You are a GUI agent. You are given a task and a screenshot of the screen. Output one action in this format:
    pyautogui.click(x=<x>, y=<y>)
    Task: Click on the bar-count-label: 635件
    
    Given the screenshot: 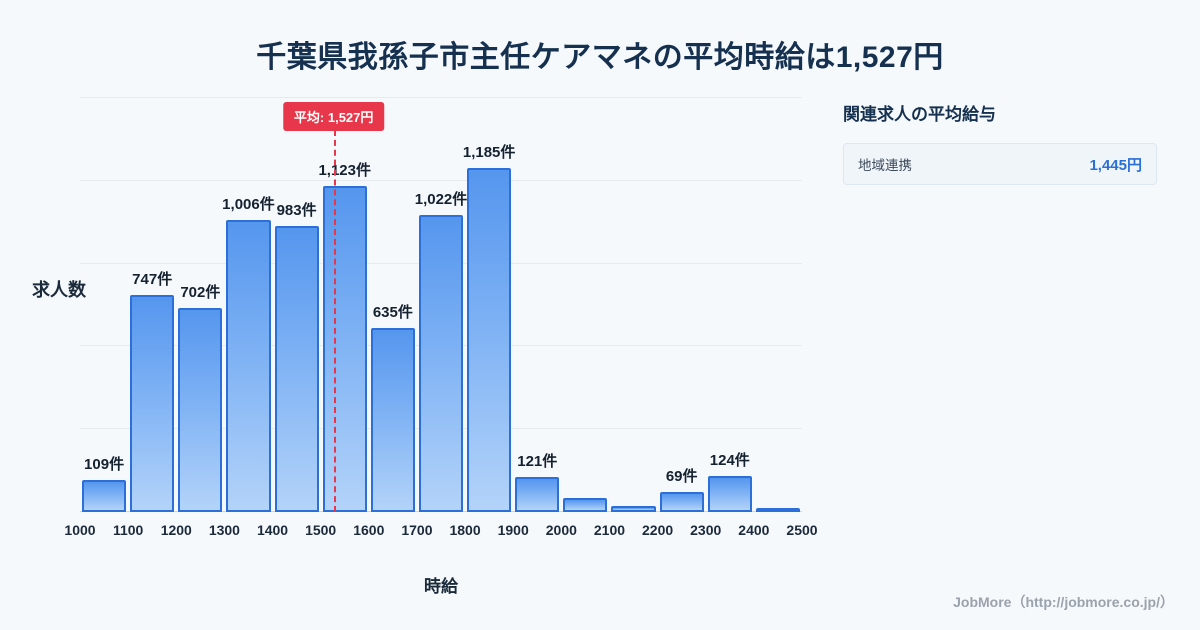 What is the action you would take?
    pyautogui.click(x=392, y=312)
    